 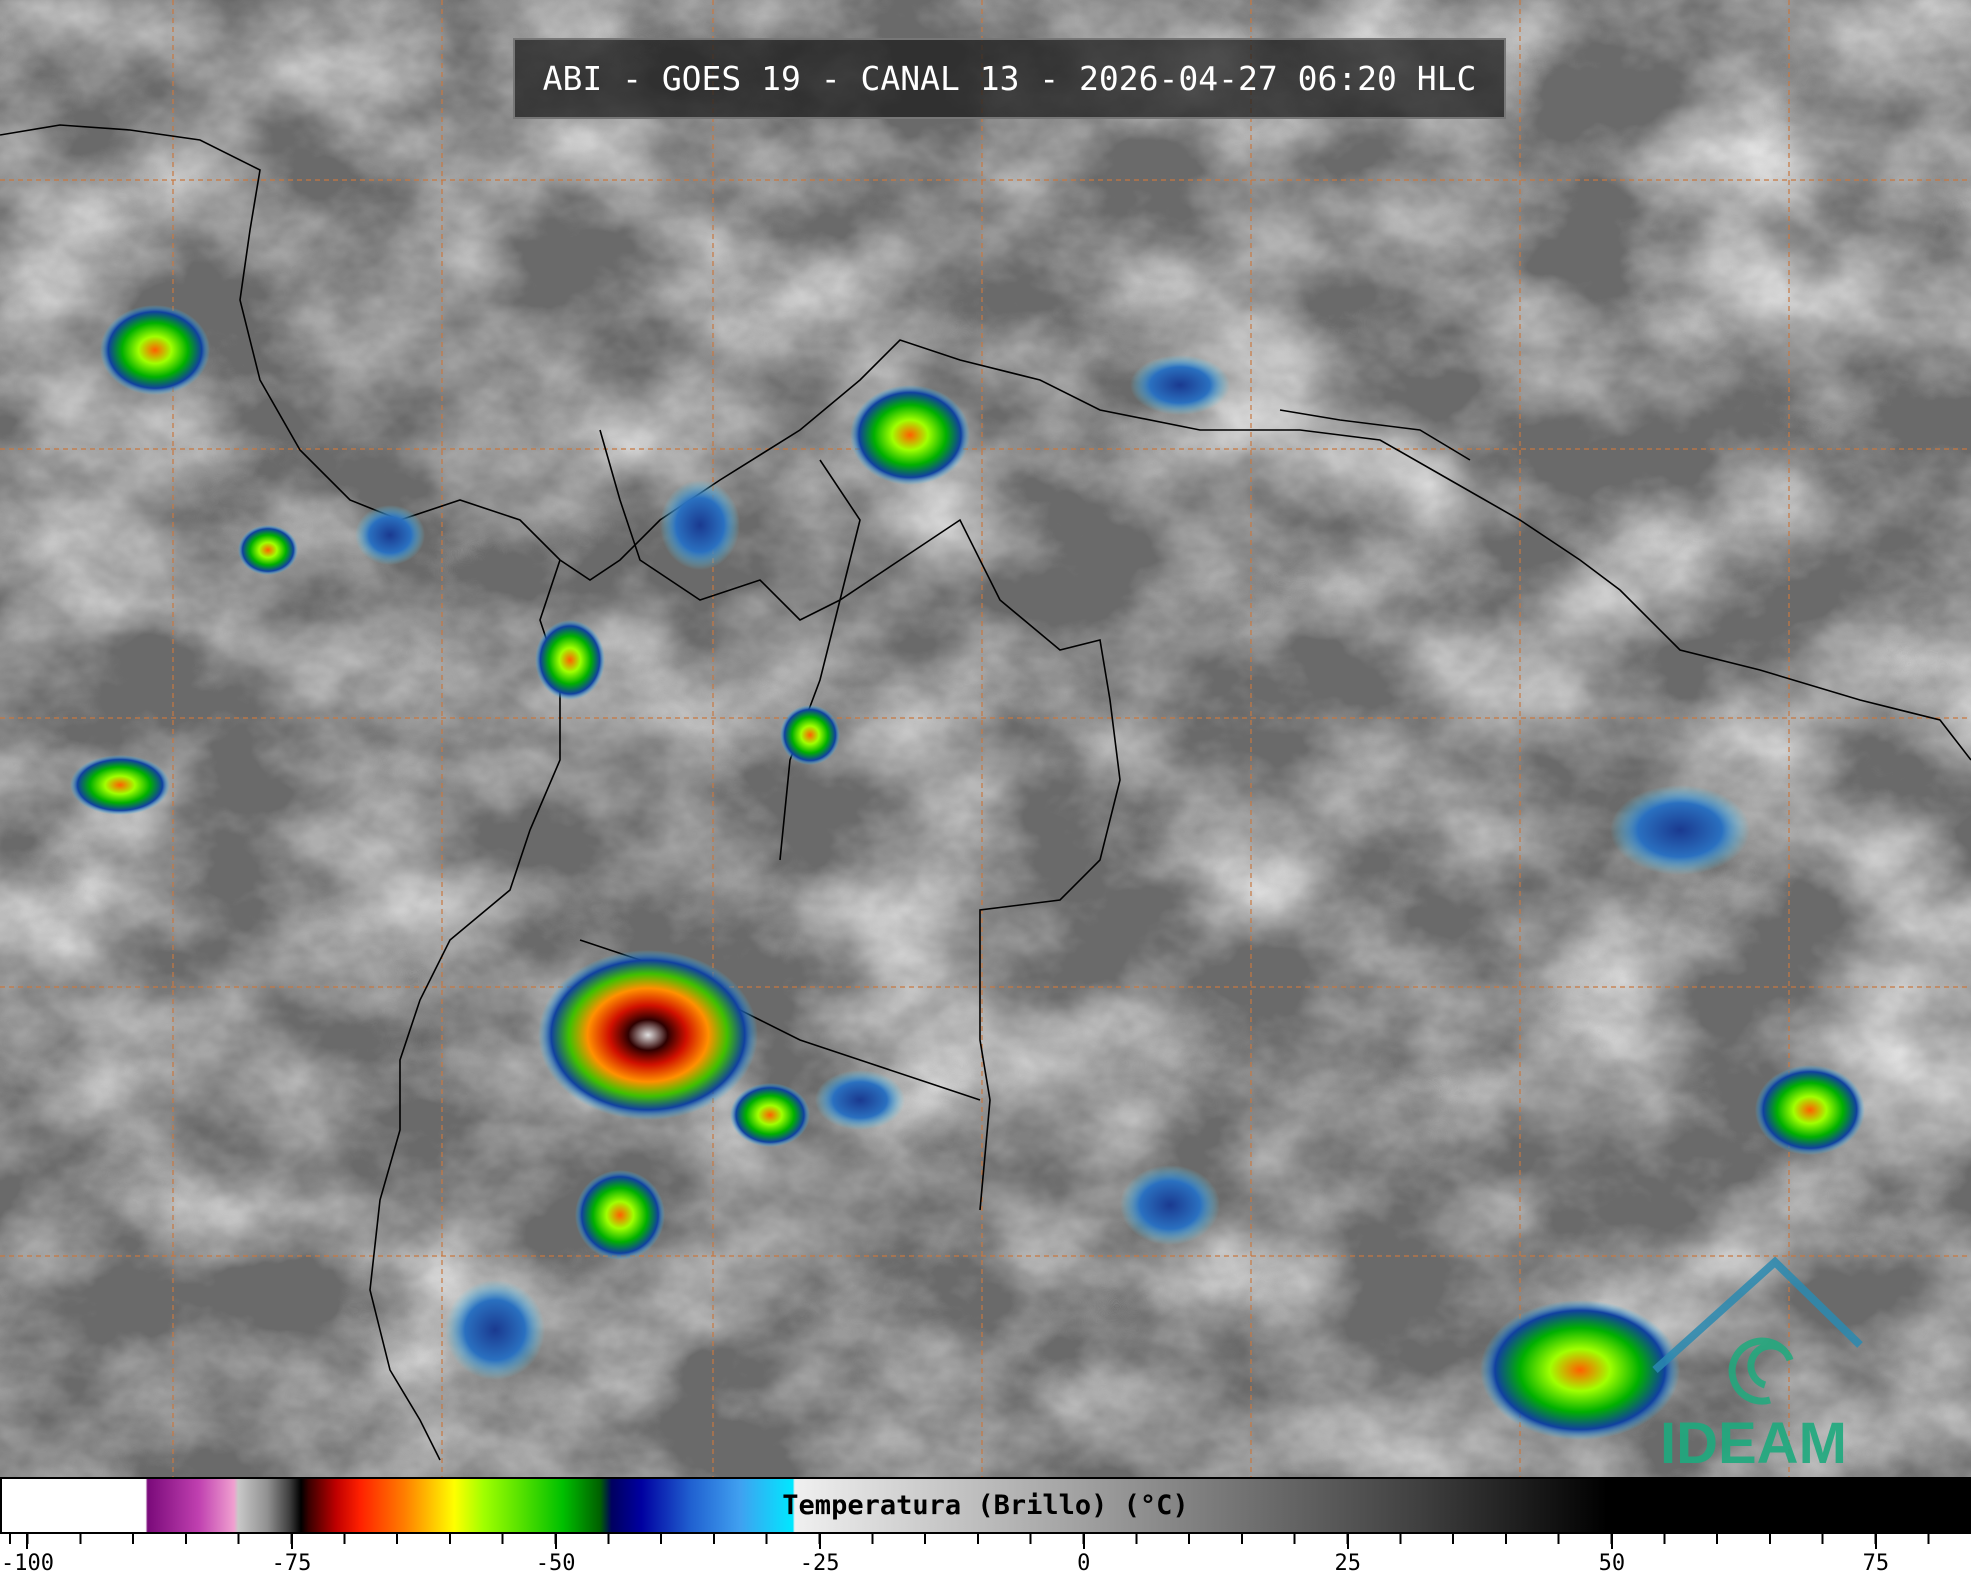 I want to click on colorbar-label: Temperatura (Brillo) (°C), so click(x=985, y=1505).